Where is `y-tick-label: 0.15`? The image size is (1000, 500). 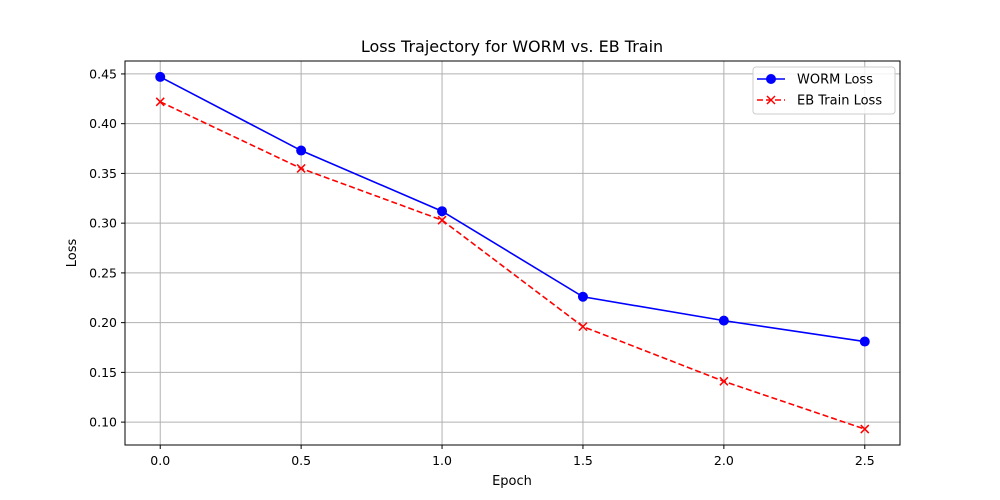 y-tick-label: 0.15 is located at coordinates (103, 372).